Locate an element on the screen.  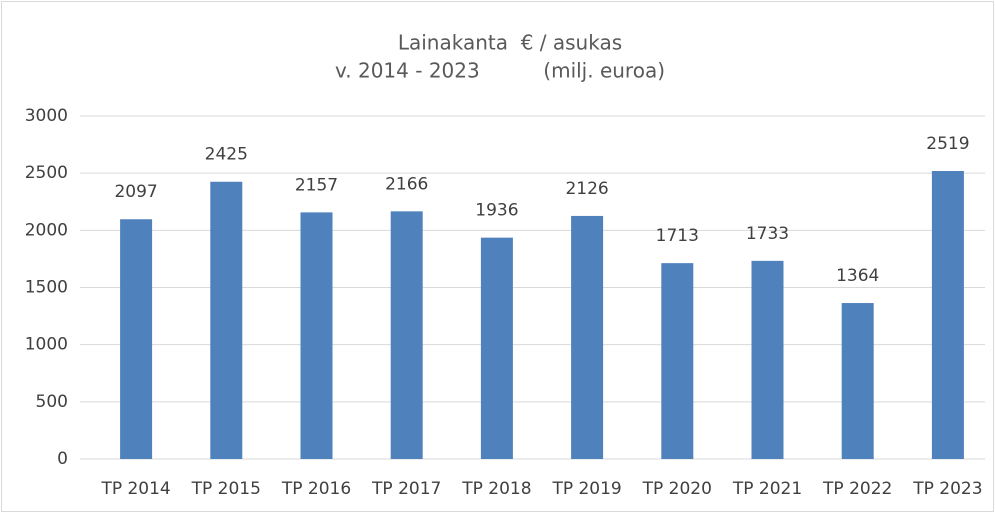
data-label: 1713 is located at coordinates (677, 236).